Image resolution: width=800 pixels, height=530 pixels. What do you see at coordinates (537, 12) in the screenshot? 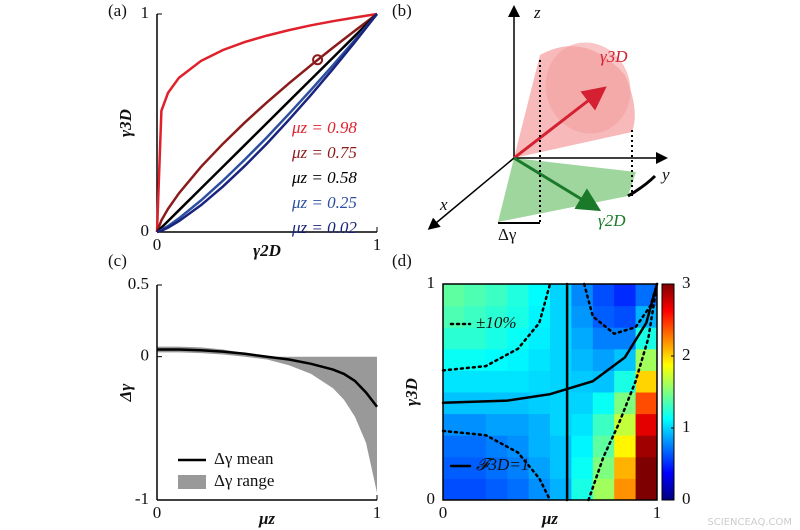
I see `label-z: z` at bounding box center [537, 12].